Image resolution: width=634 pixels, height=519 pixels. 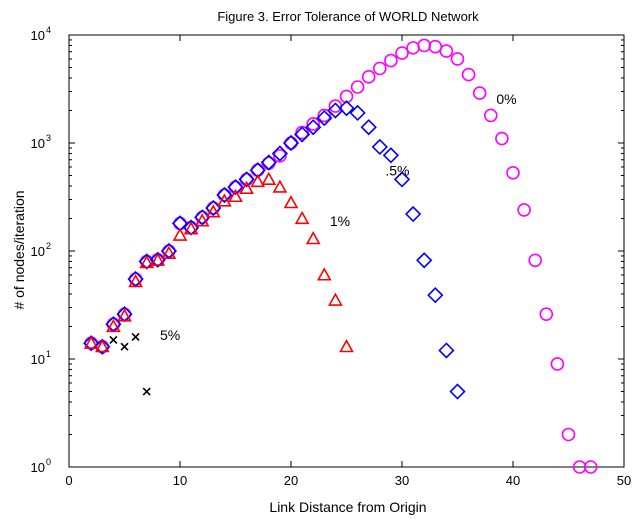 What do you see at coordinates (48, 138) in the screenshot?
I see `y-tick-exponent: 3` at bounding box center [48, 138].